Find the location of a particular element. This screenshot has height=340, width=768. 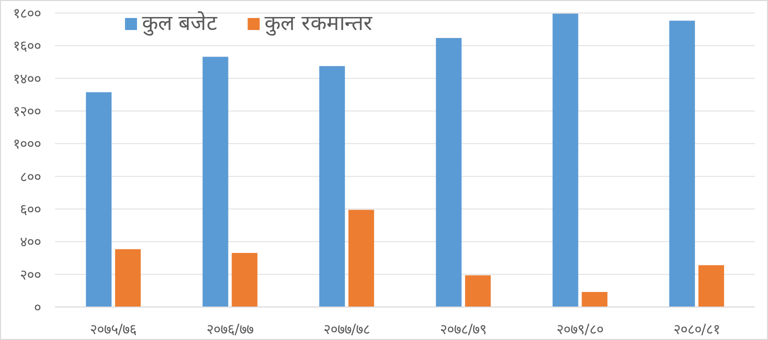

y-tick-label: ० is located at coordinates (37, 308).